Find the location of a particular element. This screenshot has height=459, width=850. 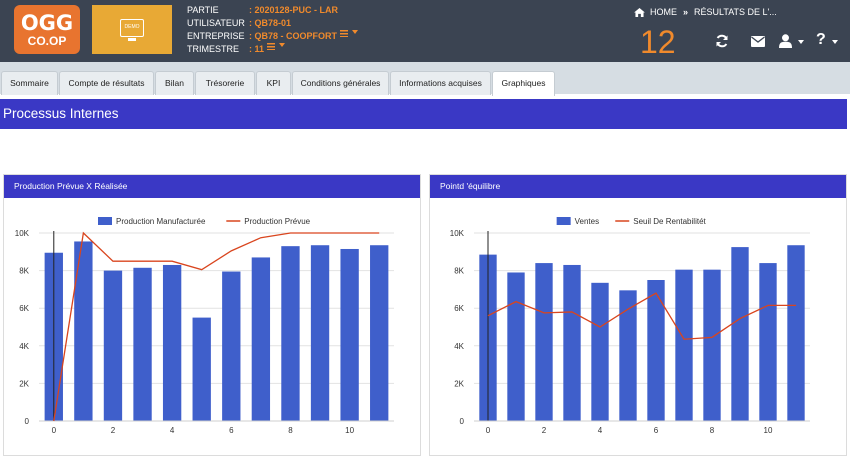

page-title: Processus Internes is located at coordinates (423, 114).